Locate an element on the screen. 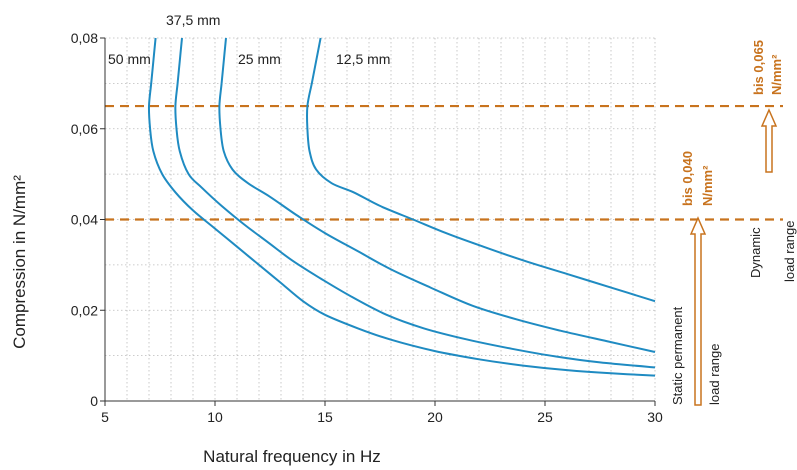 This screenshot has height=470, width=797. range-label: Static permanent is located at coordinates (677, 355).